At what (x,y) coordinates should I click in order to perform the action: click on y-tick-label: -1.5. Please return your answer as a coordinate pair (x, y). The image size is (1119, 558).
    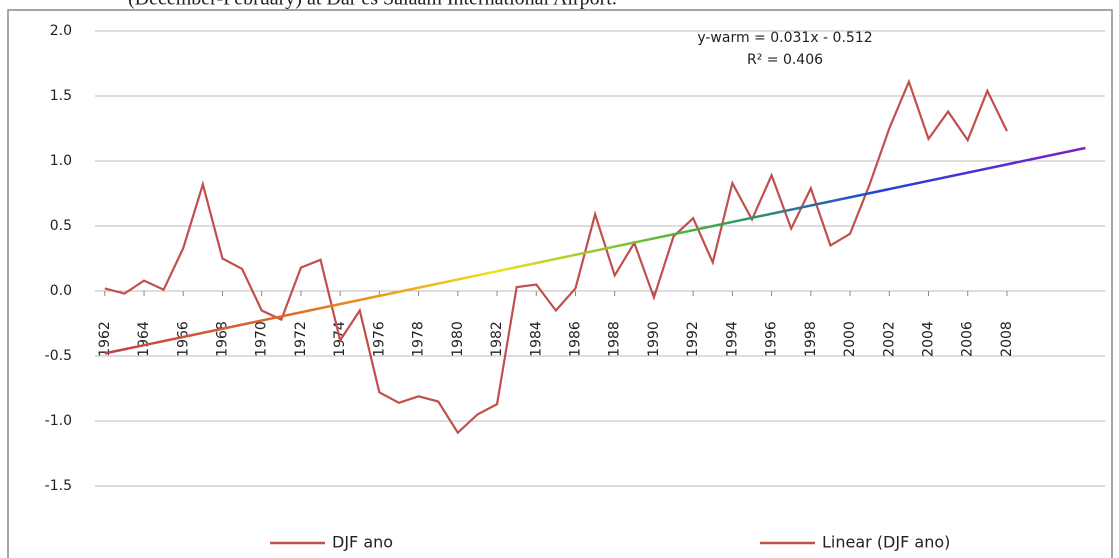
    Looking at the image, I should click on (58, 486).